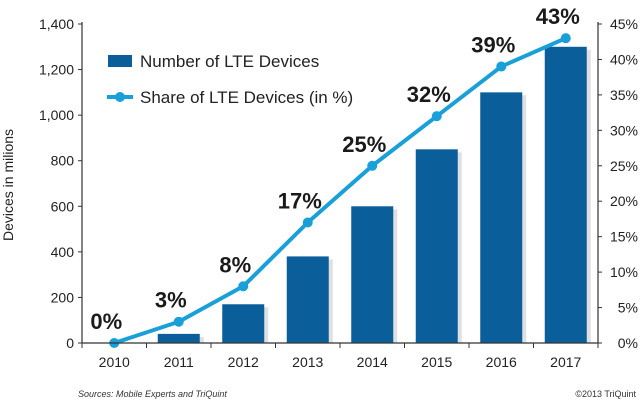 The image size is (640, 403). Describe the element at coordinates (152, 394) in the screenshot. I see `source-note: Sources: Mobile Experts and TriQuint` at that location.